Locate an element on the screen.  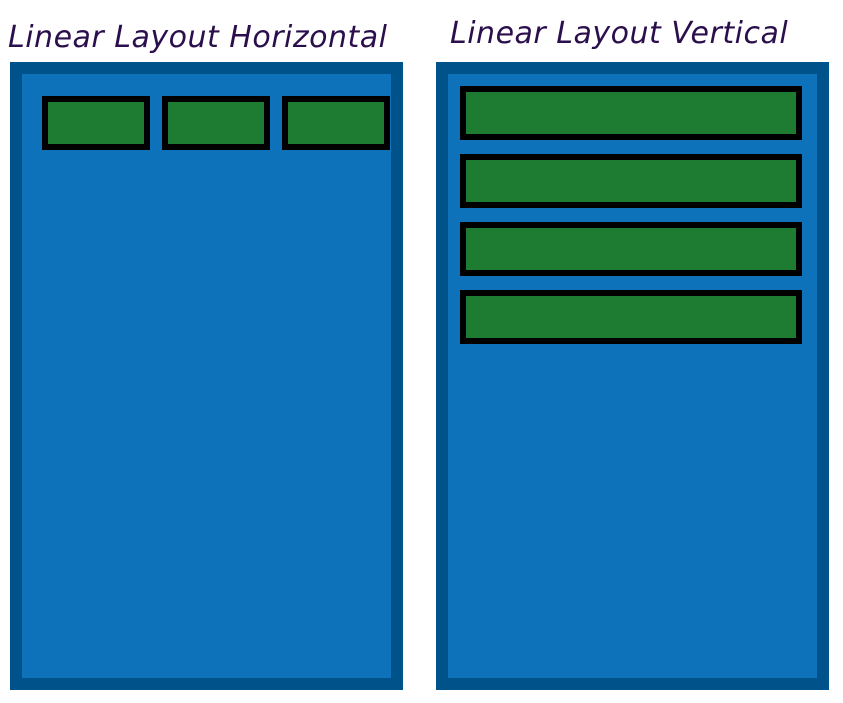
horizontal-child-row is located at coordinates (216, 123).